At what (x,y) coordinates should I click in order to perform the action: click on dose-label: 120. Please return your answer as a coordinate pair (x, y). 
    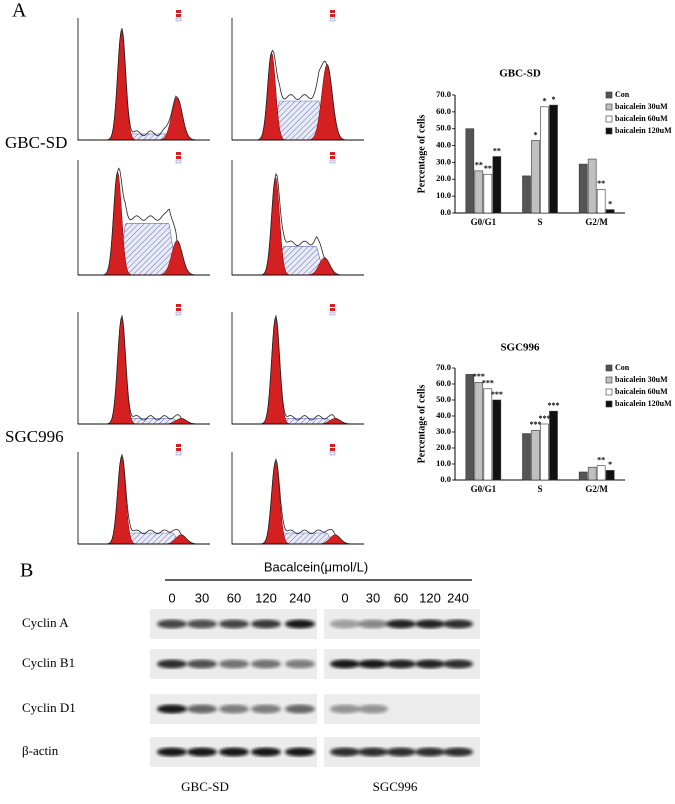
    Looking at the image, I should click on (430, 597).